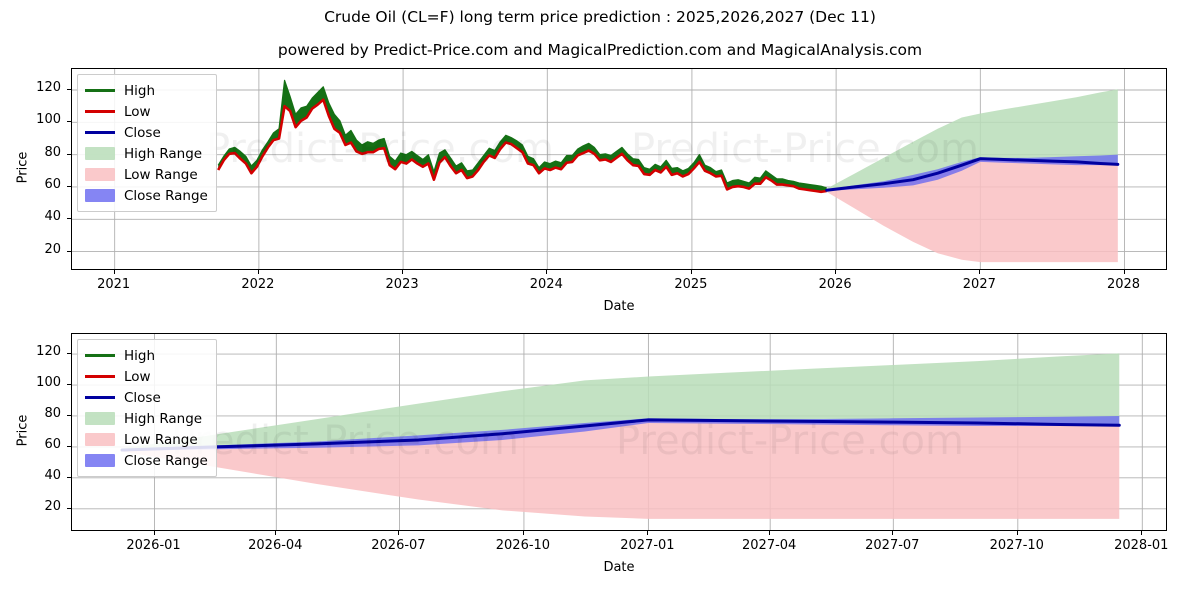 This screenshot has width=1200, height=600. I want to click on top-chart-x-tick-label: 2024, so click(546, 284).